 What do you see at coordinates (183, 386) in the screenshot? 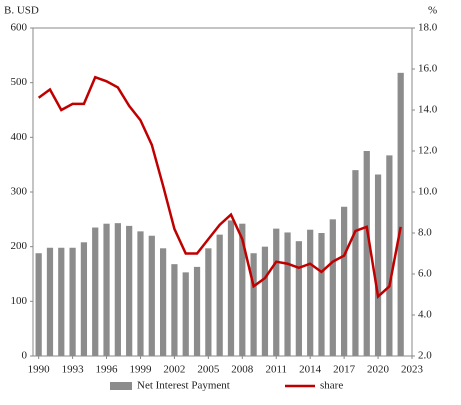
I see `legend-label: Net Interest Payment` at bounding box center [183, 386].